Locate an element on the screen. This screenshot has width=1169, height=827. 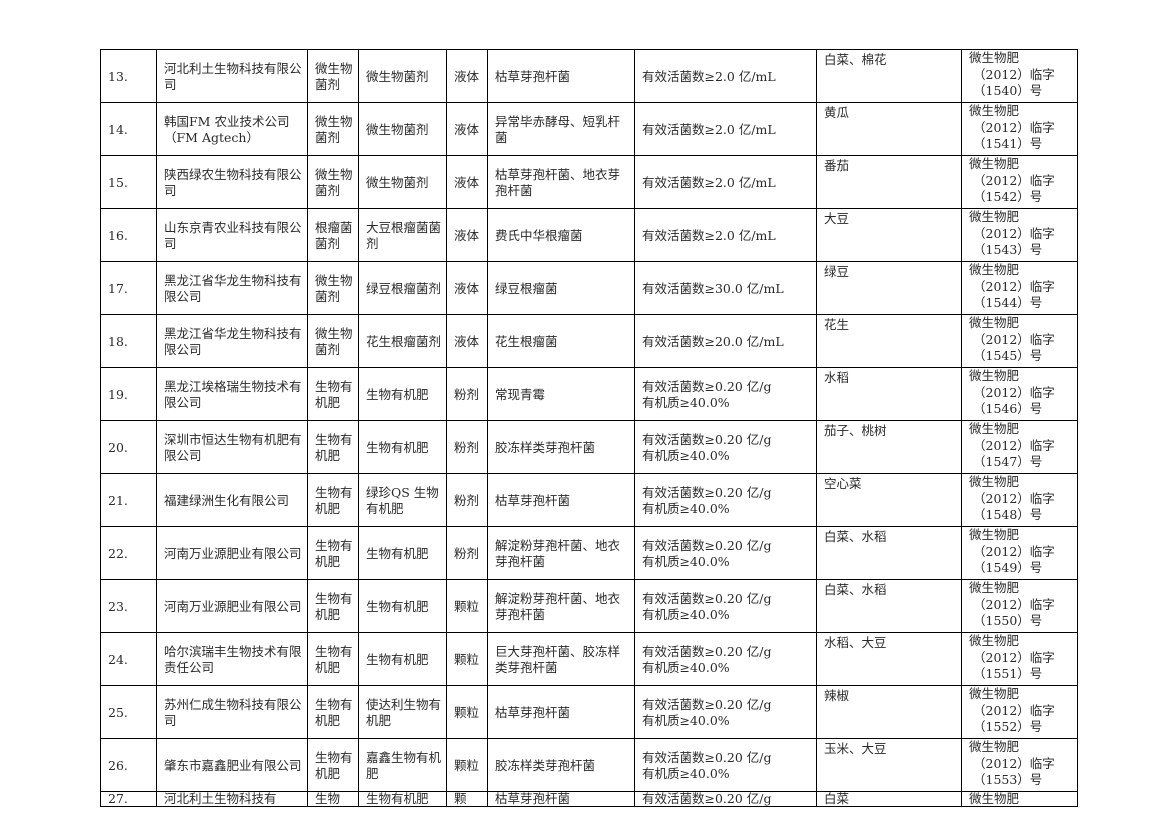
company-name: 河南万业源肥业有限公司 is located at coordinates (233, 606).